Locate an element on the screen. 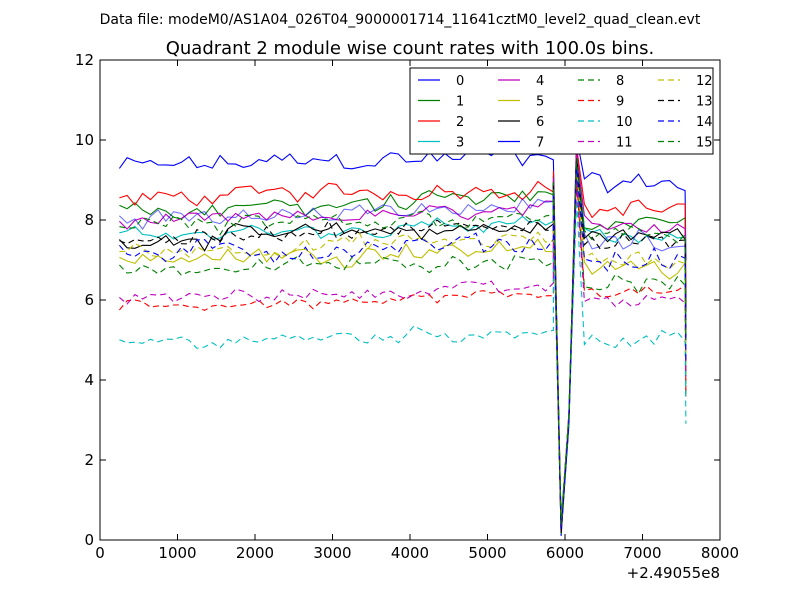  legend-label-10: 10 is located at coordinates (624, 122).